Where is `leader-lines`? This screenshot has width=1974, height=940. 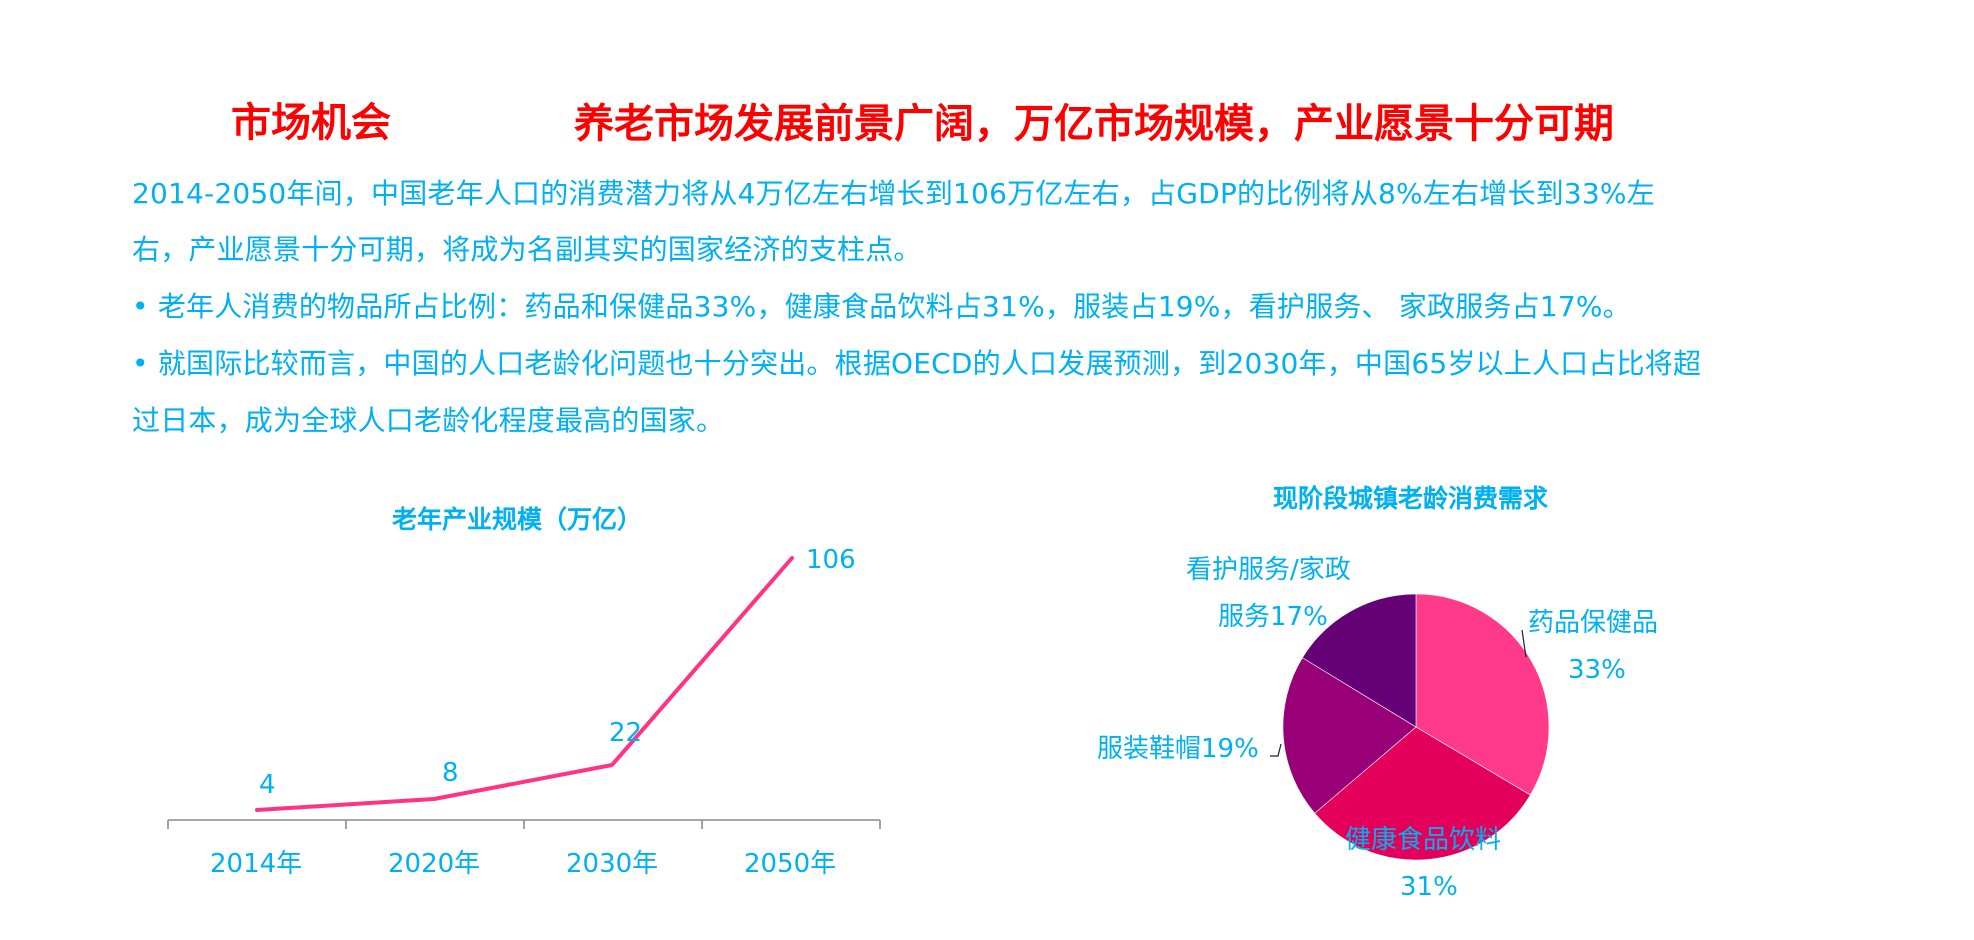
leader-lines is located at coordinates (1398, 693).